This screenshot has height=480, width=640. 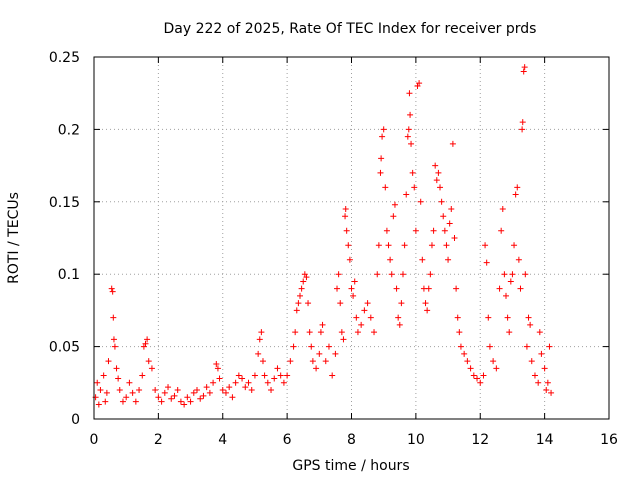 What do you see at coordinates (350, 466) in the screenshot?
I see `x-axis-label: GPS time / hours` at bounding box center [350, 466].